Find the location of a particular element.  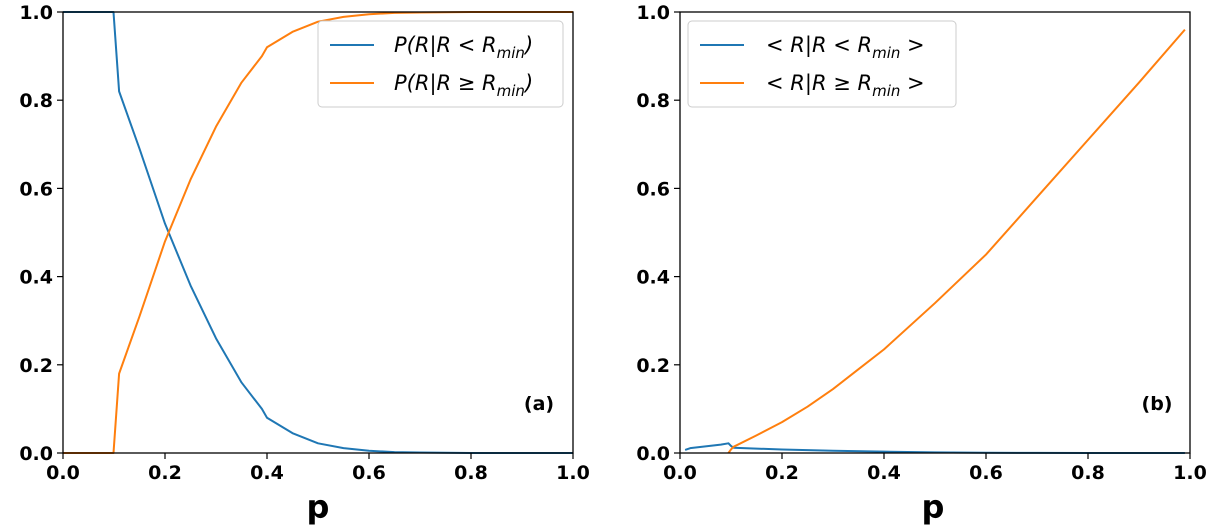

x-tick-label-a-0: 0.0 is located at coordinates (63, 473).